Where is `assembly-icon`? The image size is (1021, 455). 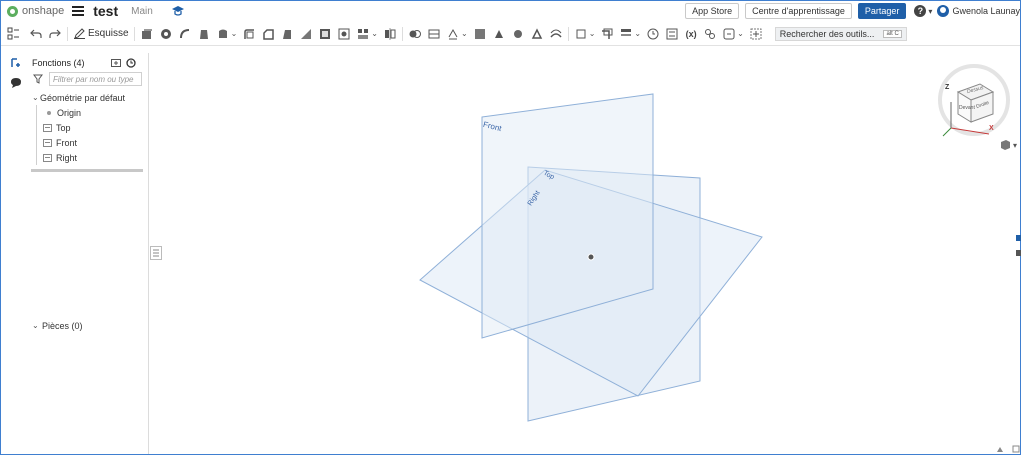 assembly-icon is located at coordinates (710, 34).